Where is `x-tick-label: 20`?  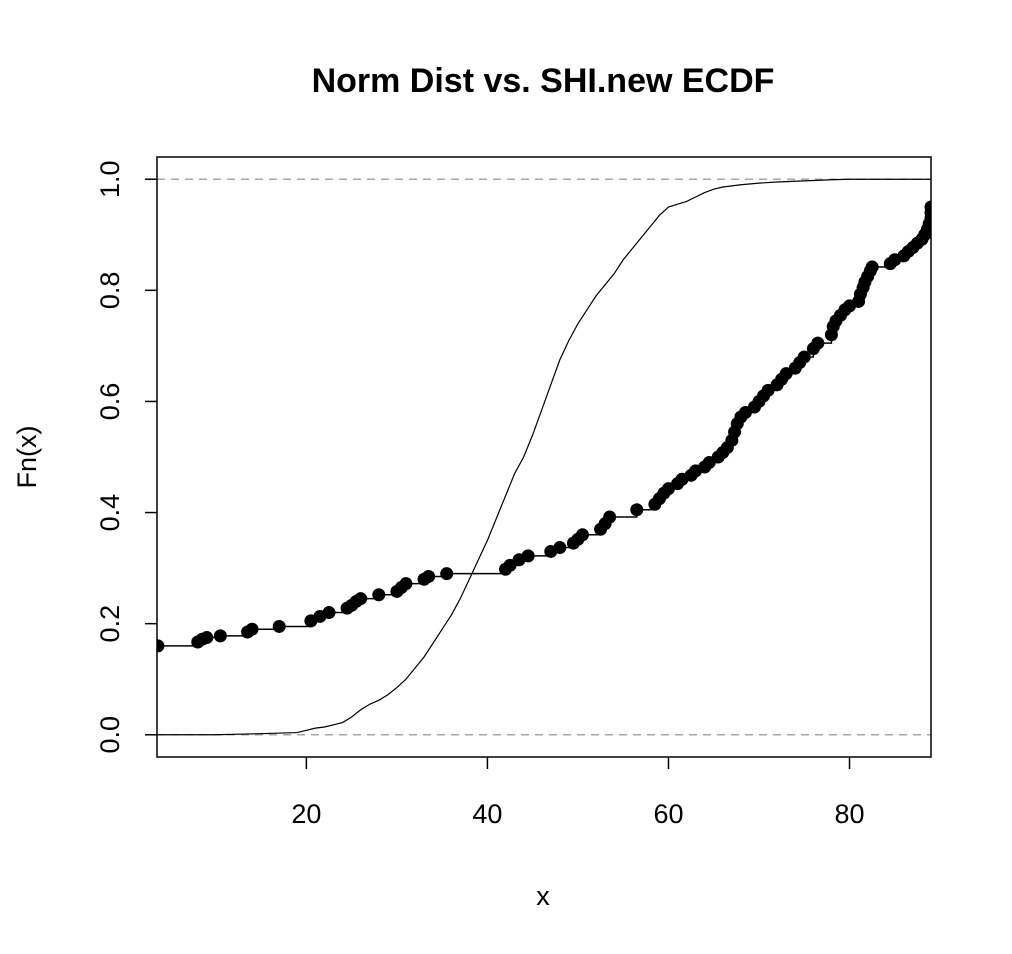
x-tick-label: 20 is located at coordinates (306, 814).